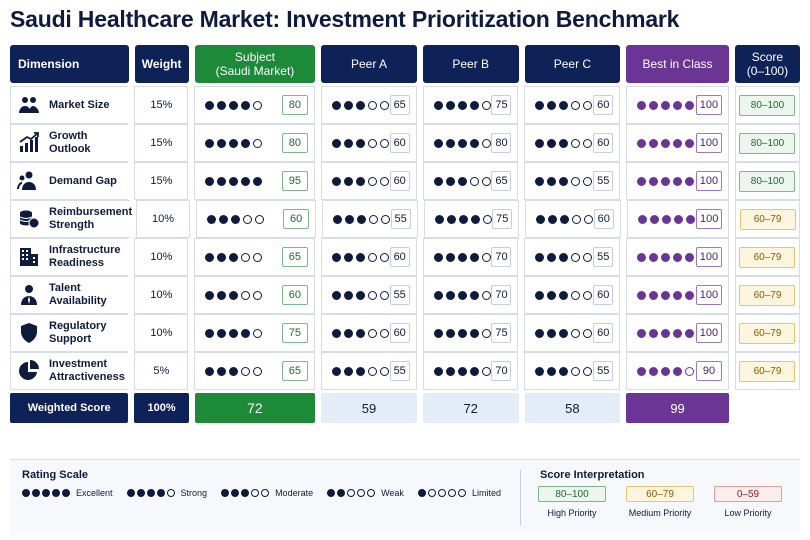 This screenshot has height=540, width=810. What do you see at coordinates (254, 57) in the screenshot?
I see `header-subject-line1: Subject` at bounding box center [254, 57].